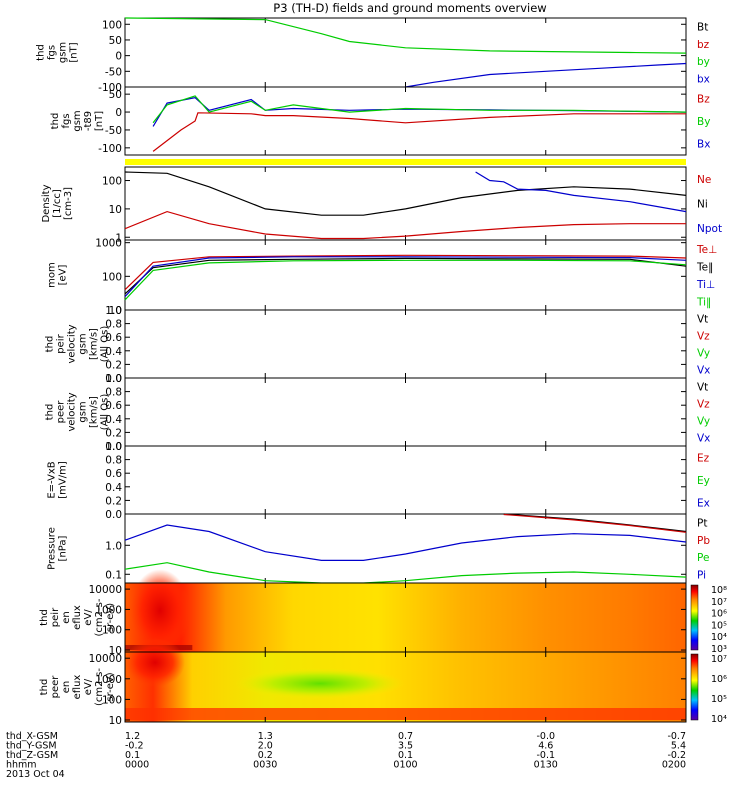  I want to click on y-axis-label: peer, so click(55, 687).